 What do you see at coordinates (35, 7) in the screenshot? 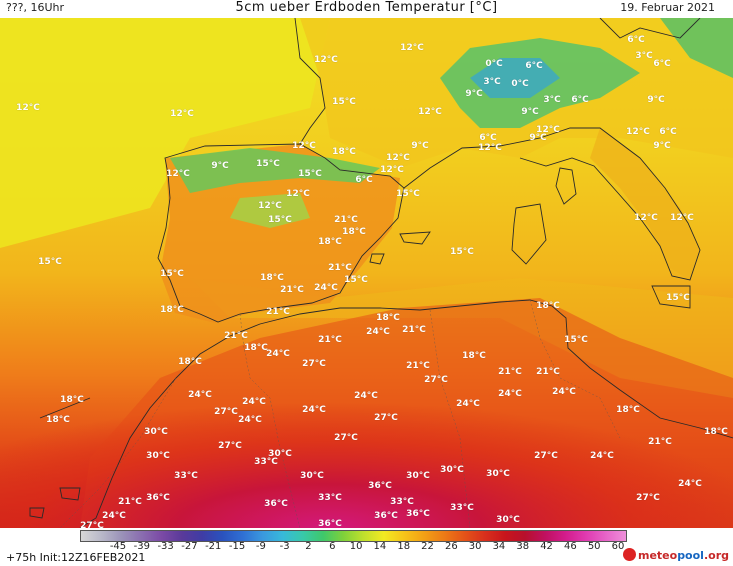
I see `forecast-day-label: ???, 16Uhr` at bounding box center [35, 7].